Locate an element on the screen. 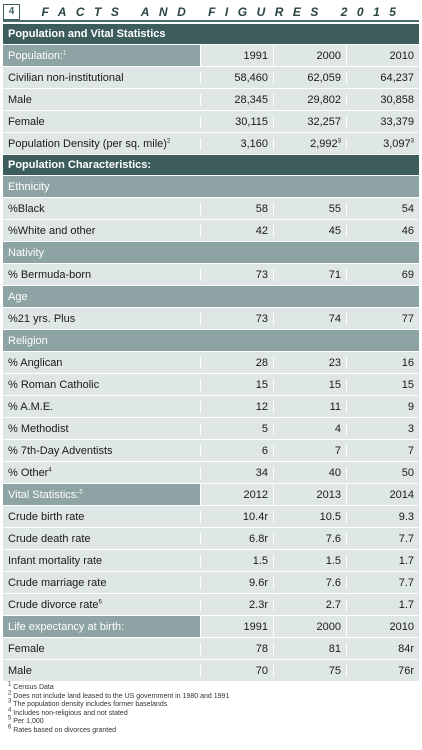 The height and width of the screenshot is (750, 422). footnote: 4 Includes non-religious and not stated is located at coordinates (68, 712).